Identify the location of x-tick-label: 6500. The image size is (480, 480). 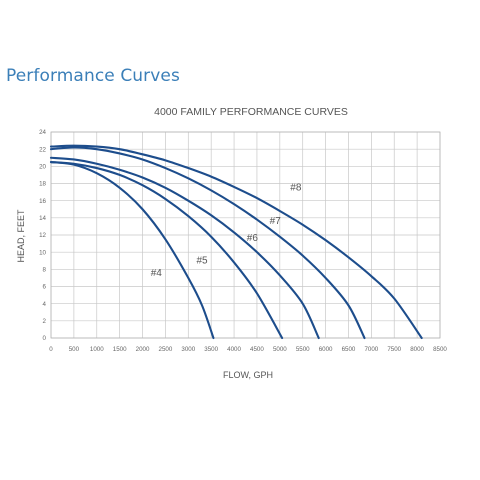
(349, 349).